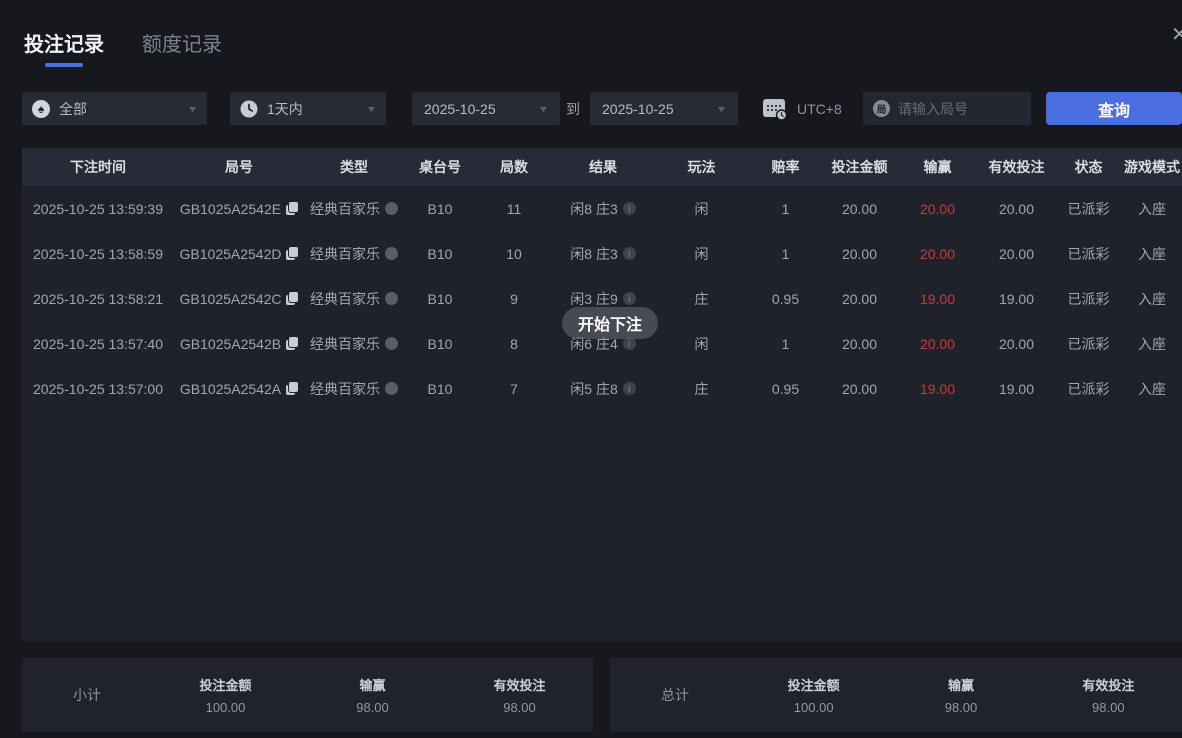 Image resolution: width=1182 pixels, height=738 pixels. What do you see at coordinates (285, 108) in the screenshot?
I see `time-range-value: 1天内` at bounding box center [285, 108].